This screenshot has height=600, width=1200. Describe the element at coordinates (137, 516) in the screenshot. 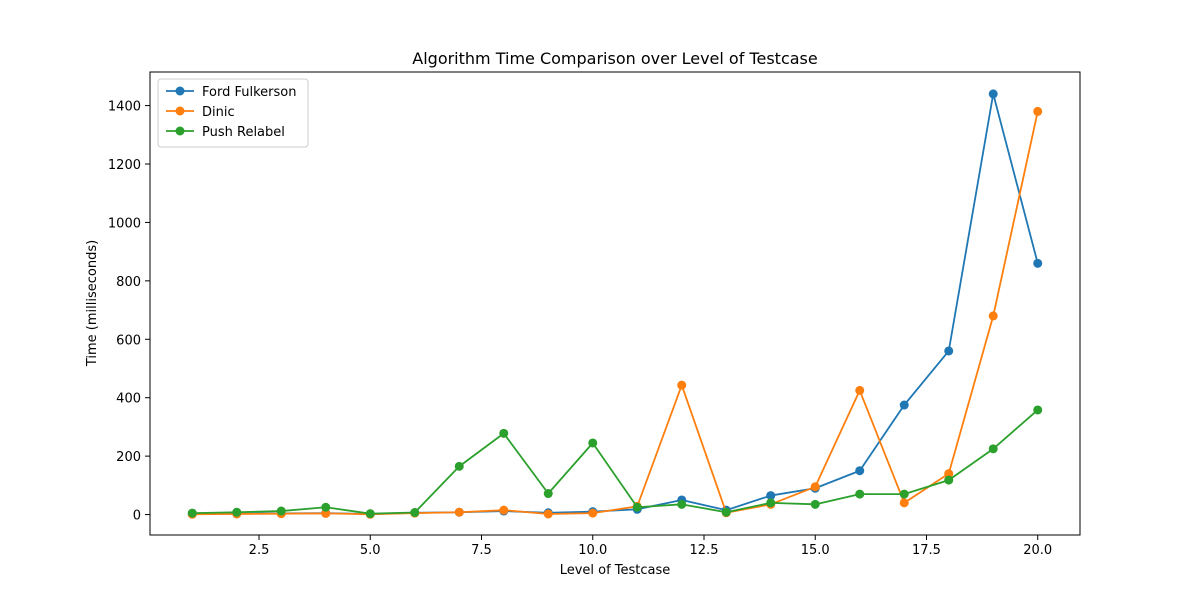

I see `y-tick-label: 0` at that location.